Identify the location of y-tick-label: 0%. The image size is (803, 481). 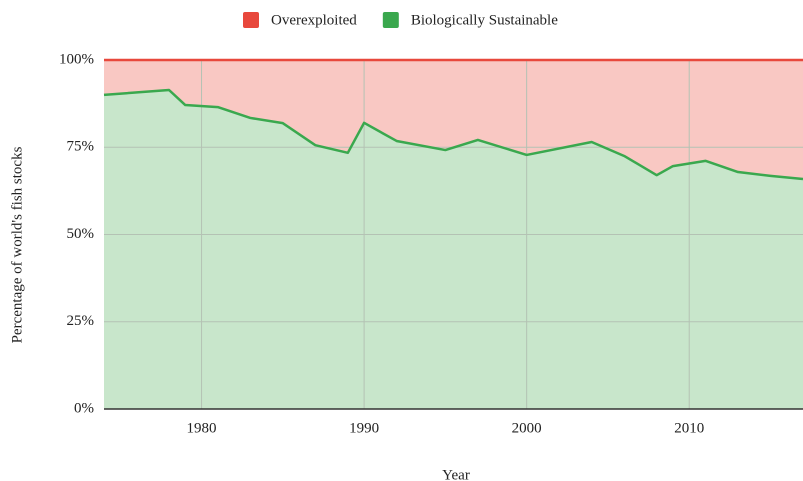
(84, 408).